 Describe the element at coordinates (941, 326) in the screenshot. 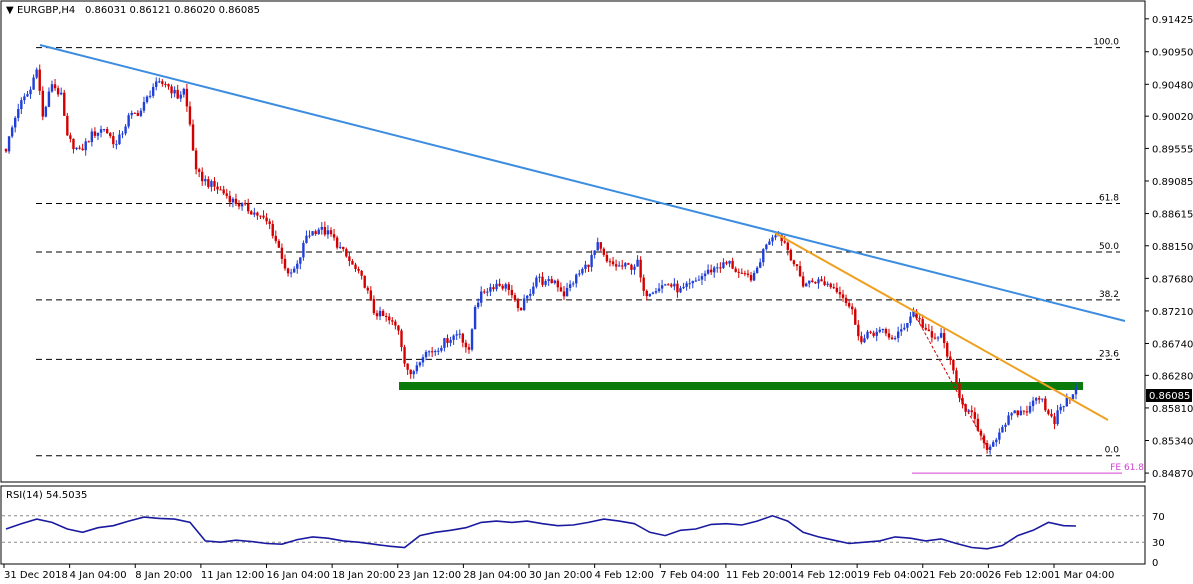

I see `short-term-resistance-line` at that location.